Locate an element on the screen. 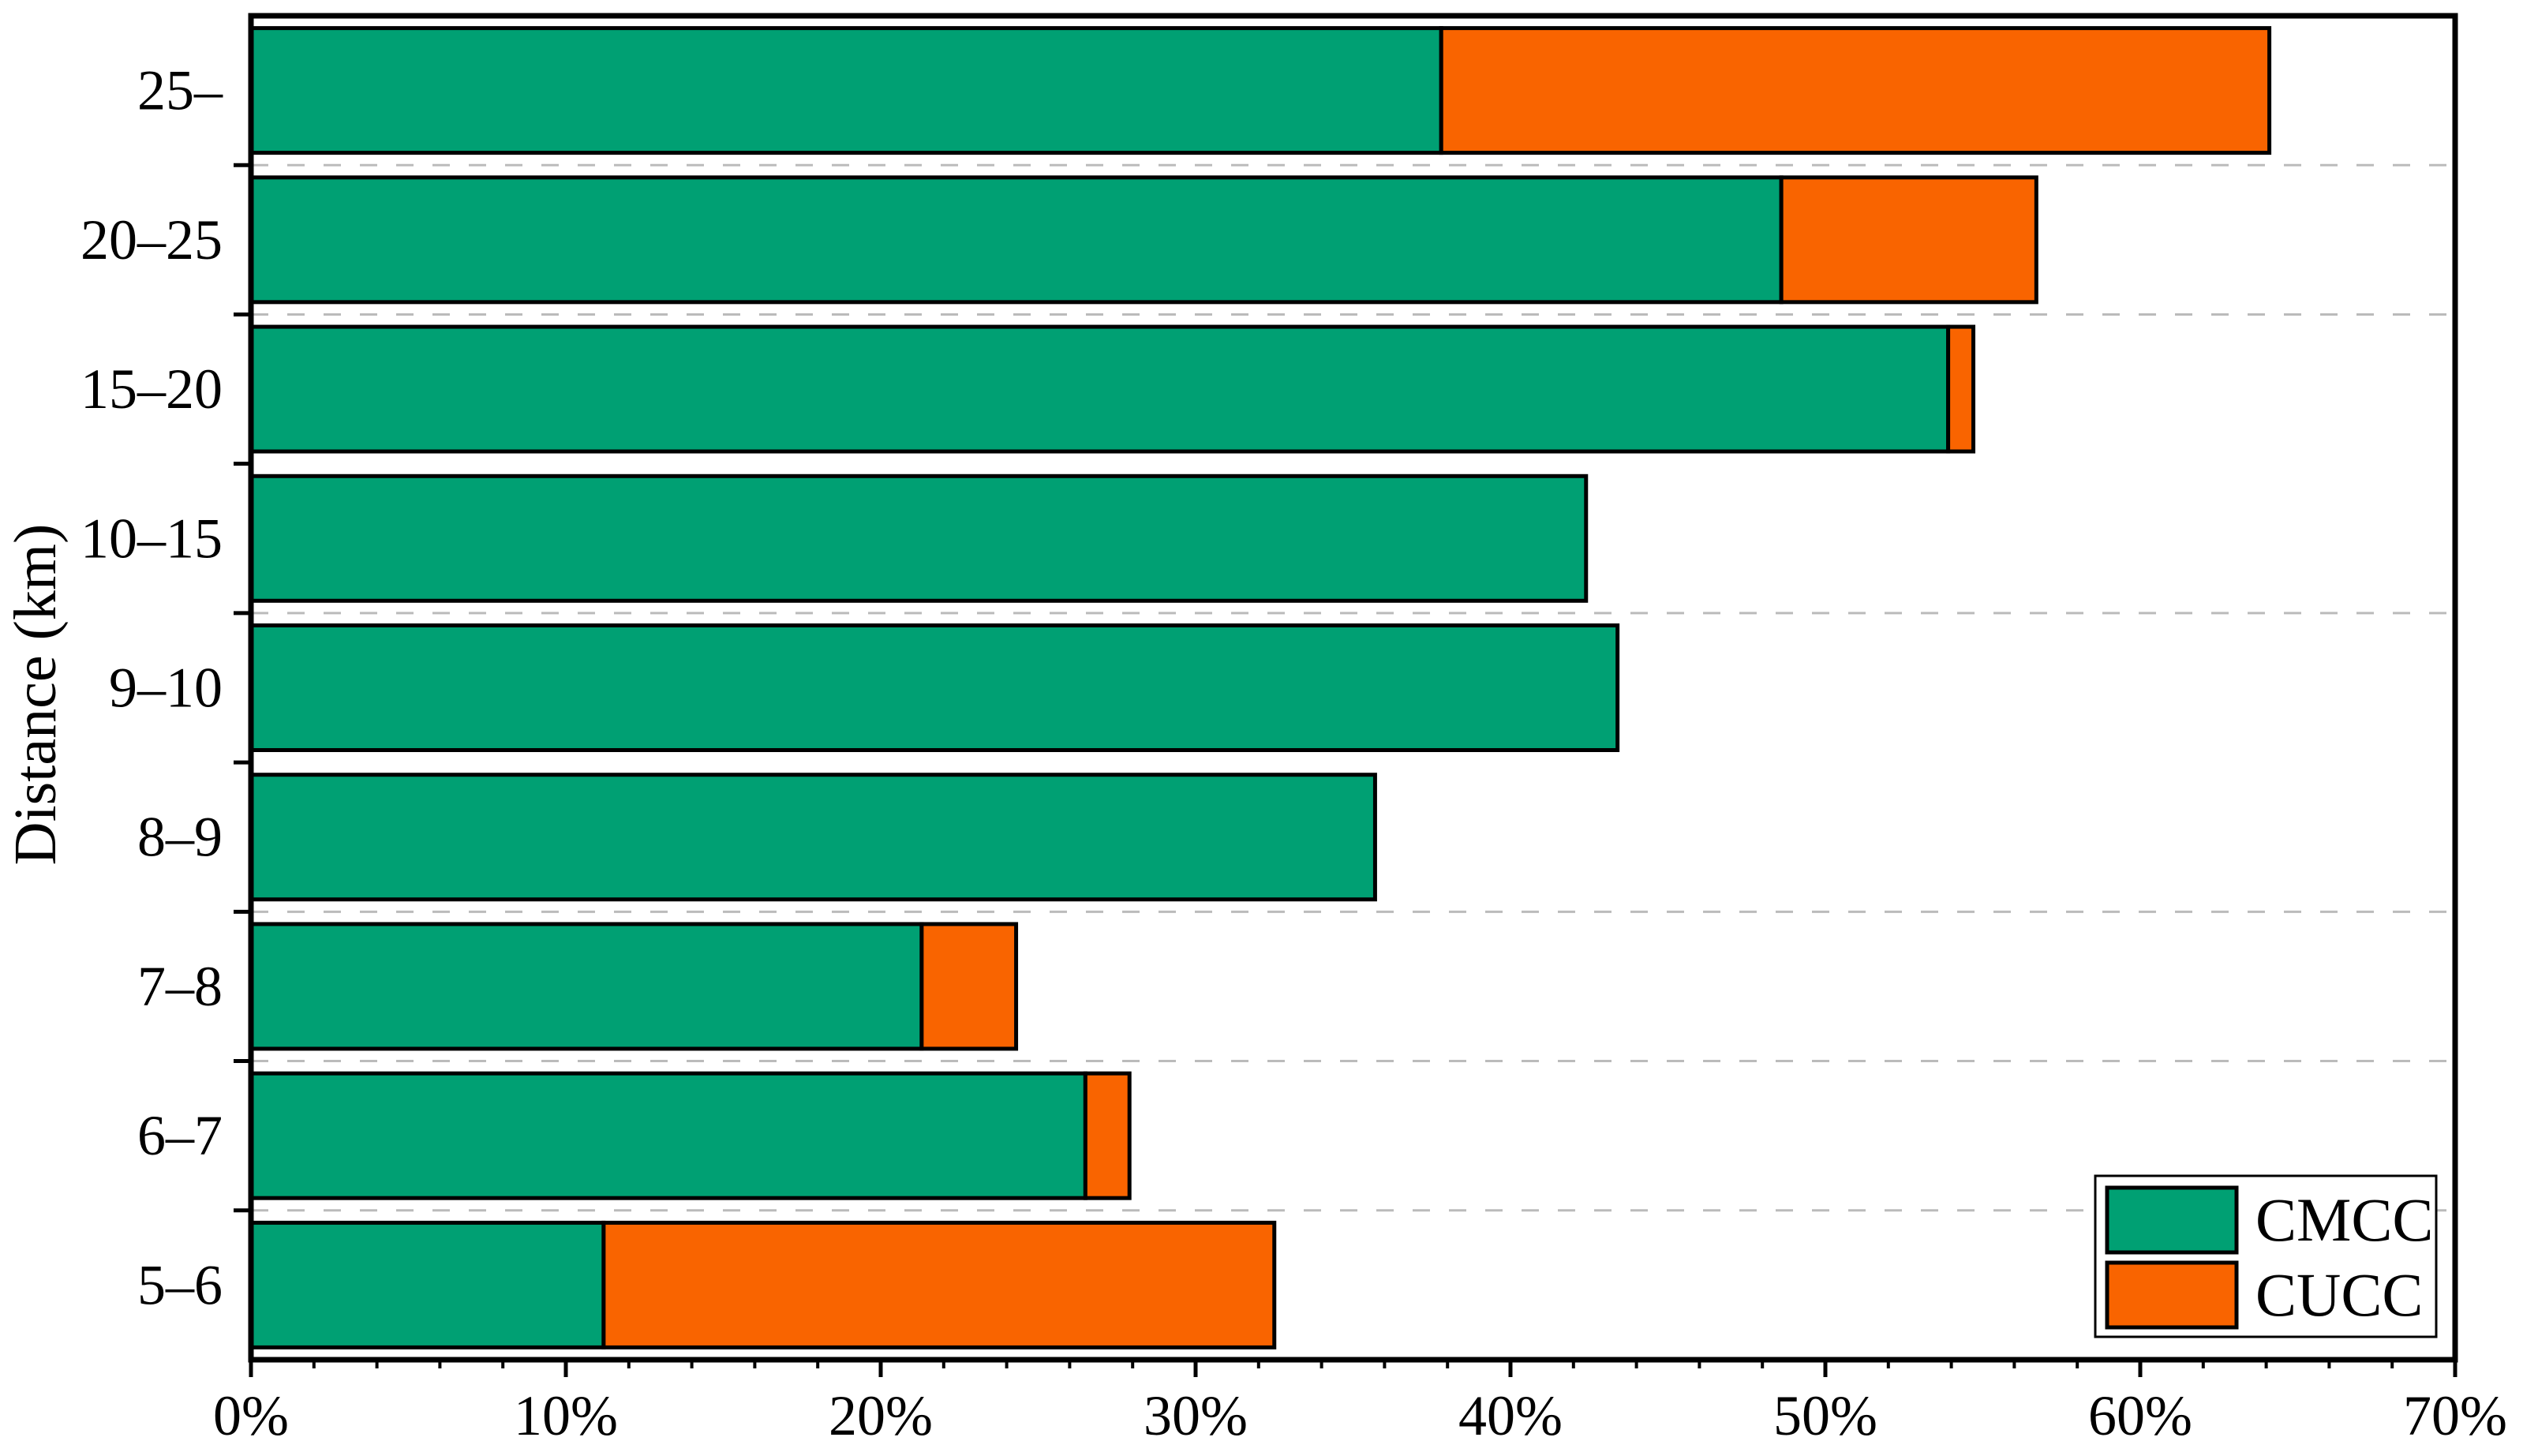  y-category-label-3: 10–15 is located at coordinates (151, 538).